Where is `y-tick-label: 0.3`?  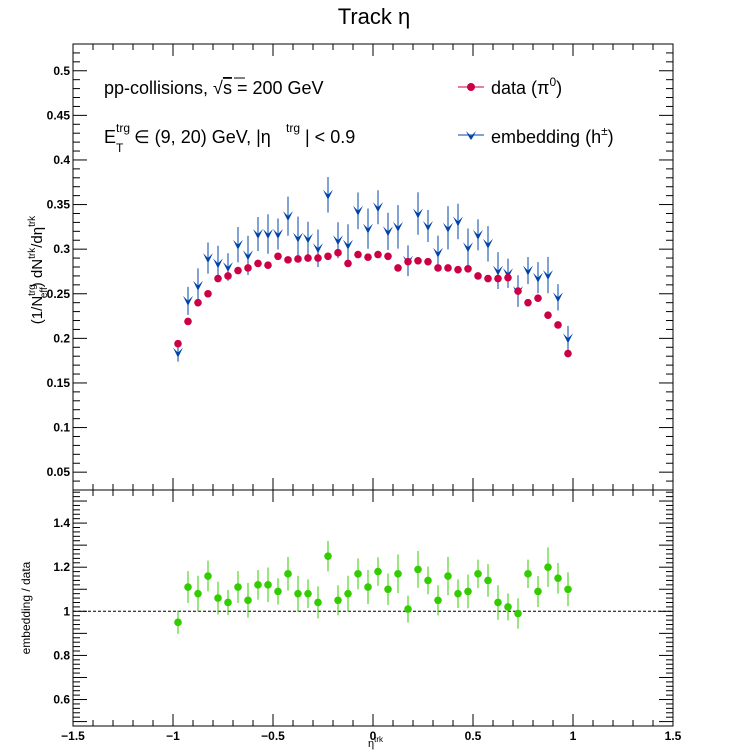 y-tick-label: 0.3 is located at coordinates (61, 249).